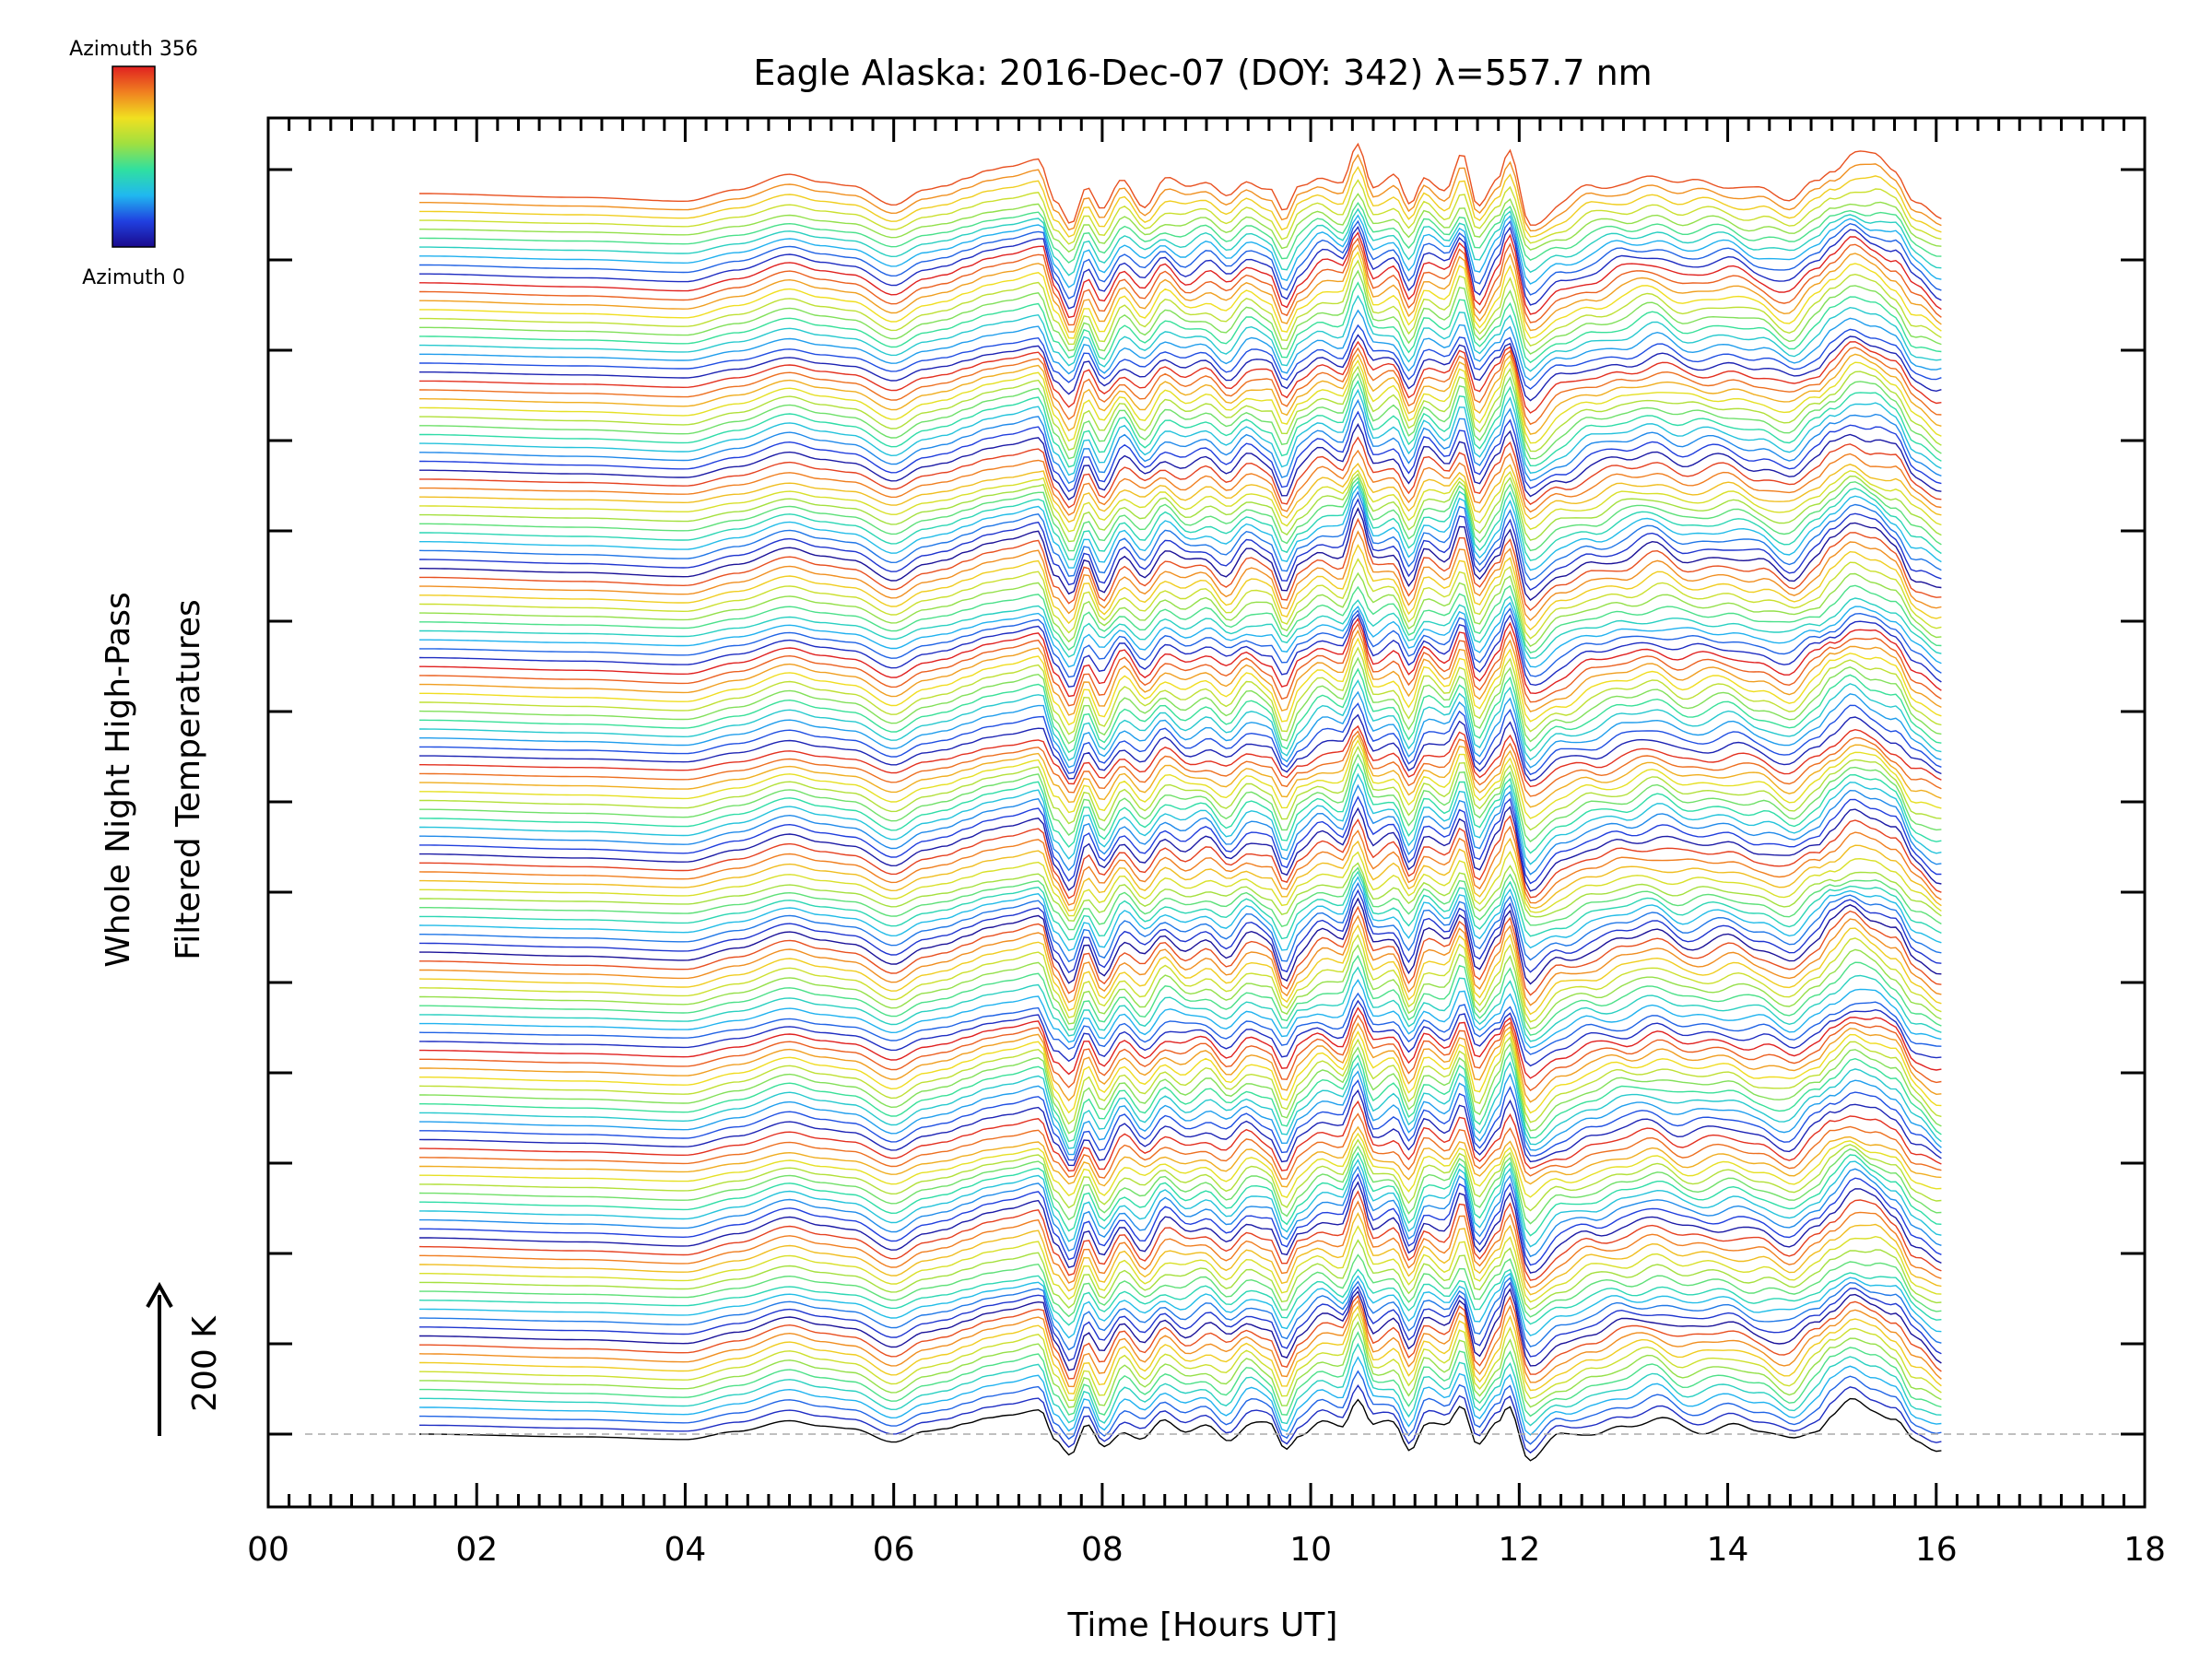  What do you see at coordinates (133, 277) in the screenshot?
I see `colorbar-bottom-label: Azimuth 0` at bounding box center [133, 277].